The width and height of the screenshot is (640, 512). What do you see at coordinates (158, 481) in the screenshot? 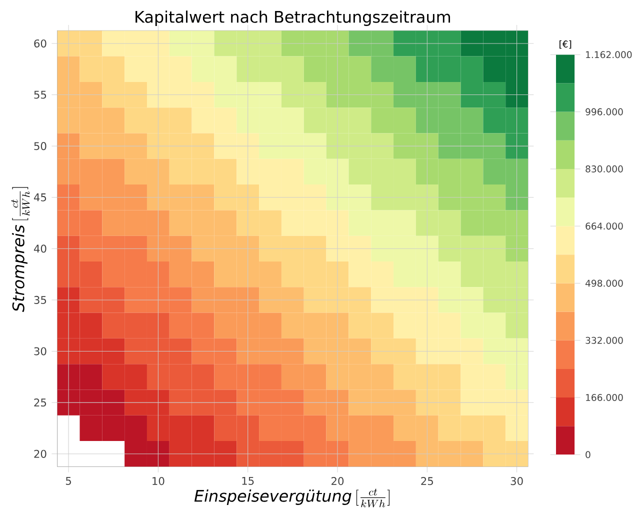
I see `x-tick-label: 10` at bounding box center [158, 481].